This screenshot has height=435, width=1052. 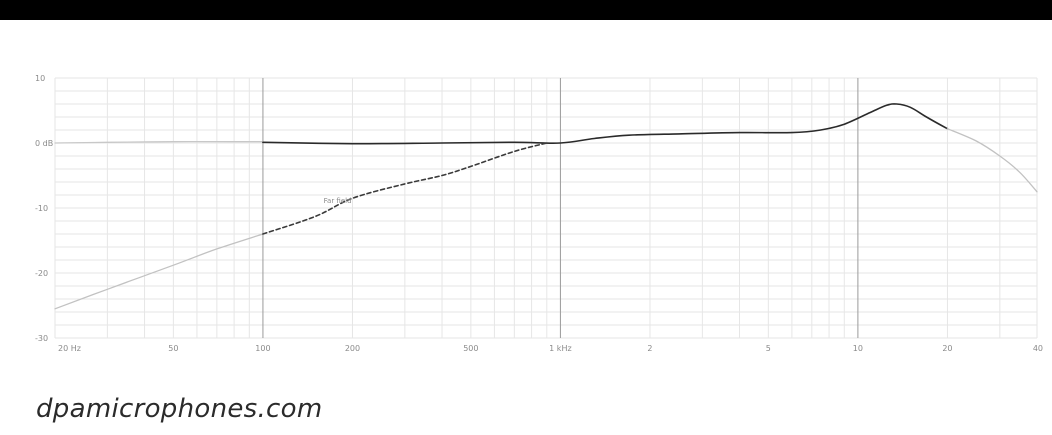 I want to click on x-tick-label: 5, so click(x=768, y=348).